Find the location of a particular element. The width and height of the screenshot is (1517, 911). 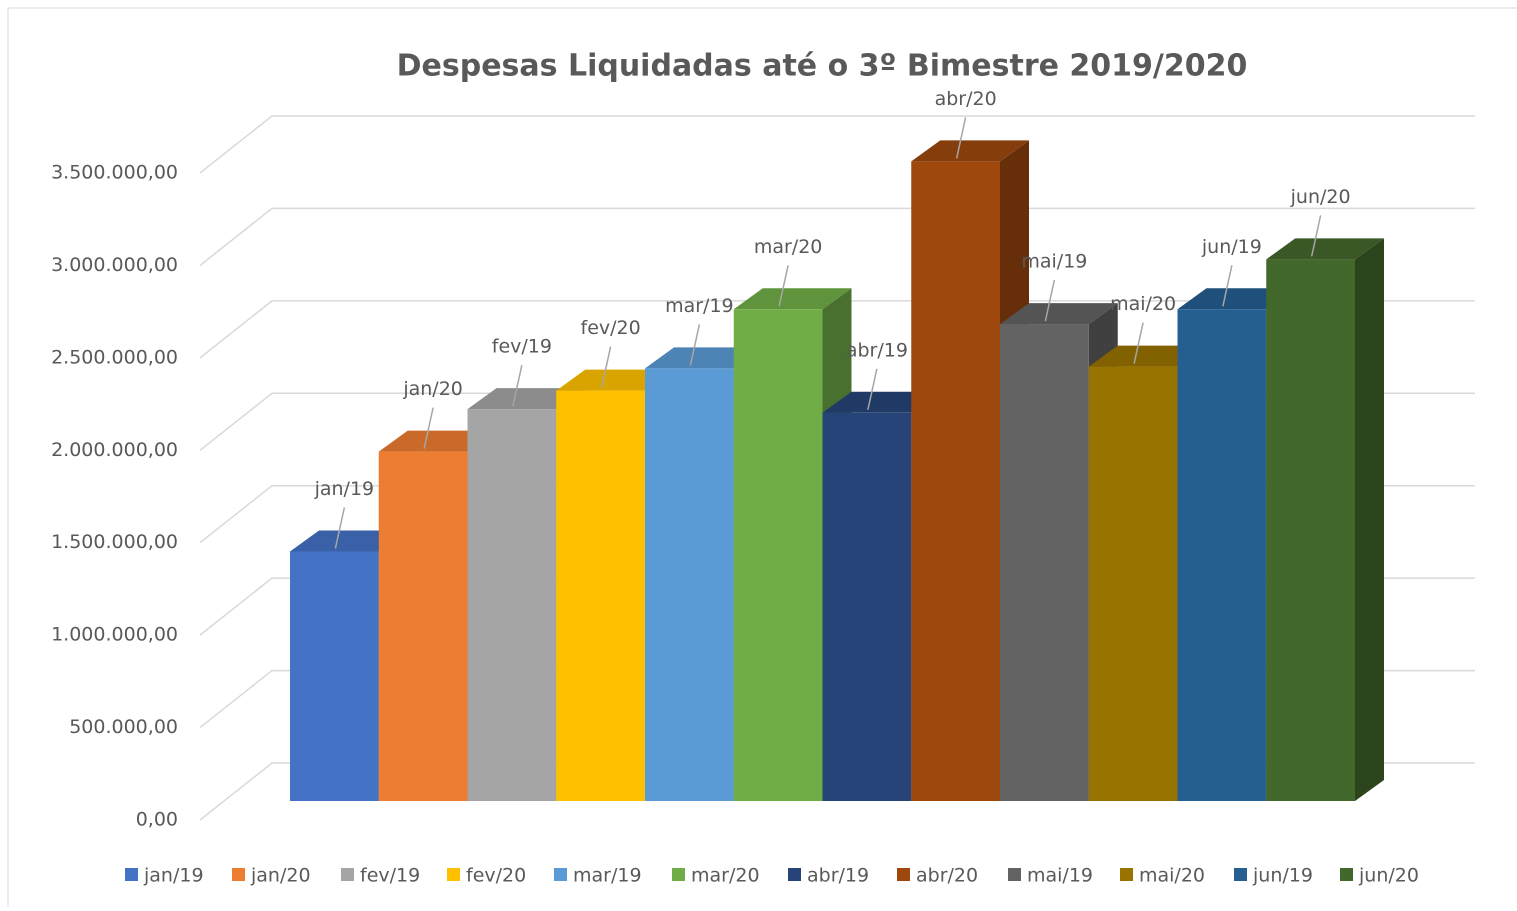

y-tick-label: 1.500.000,00 is located at coordinates (114, 542).